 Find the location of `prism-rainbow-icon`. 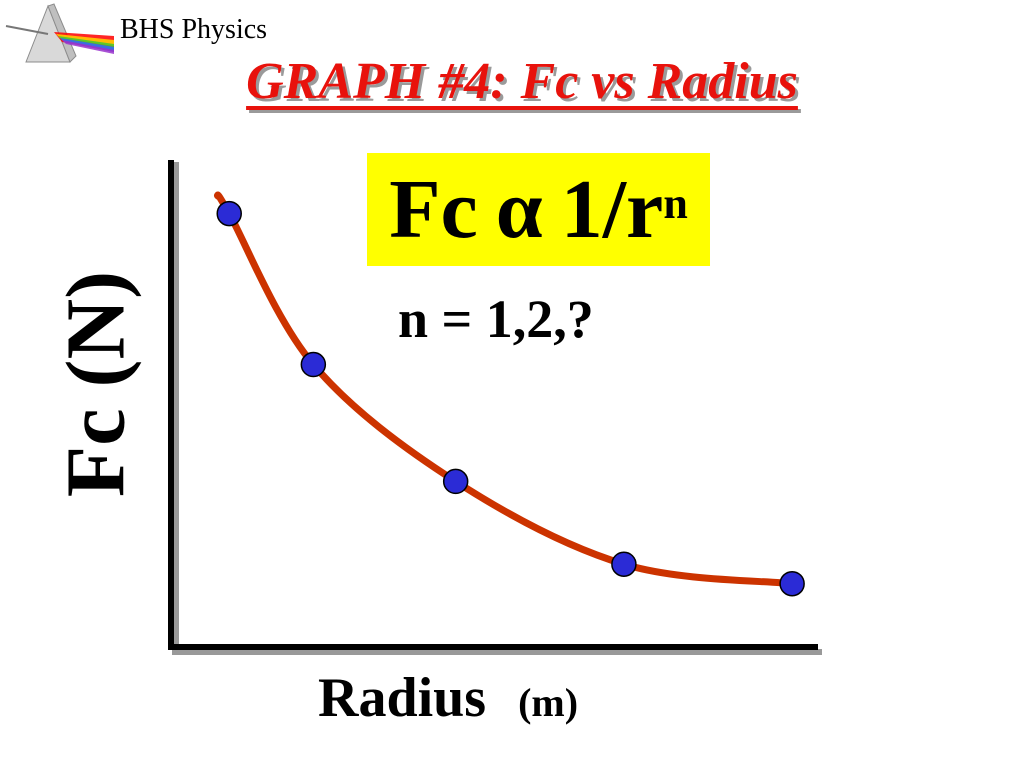

prism-rainbow-icon is located at coordinates (59, 33).